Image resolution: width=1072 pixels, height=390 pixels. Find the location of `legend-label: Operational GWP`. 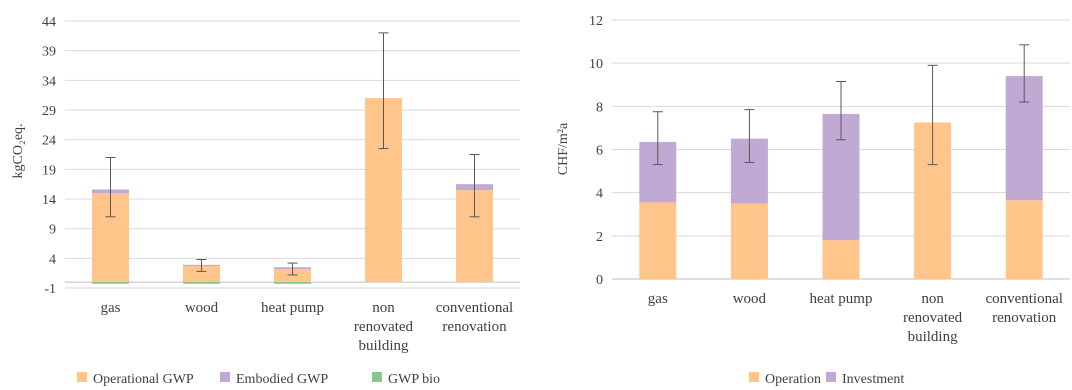

legend-label: Operational GWP is located at coordinates (143, 379).